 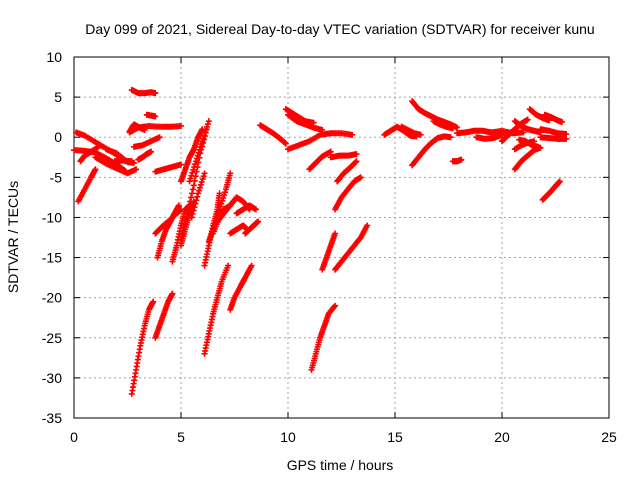 What do you see at coordinates (52, 378) in the screenshot?
I see `y-tick-label: -30` at bounding box center [52, 378].